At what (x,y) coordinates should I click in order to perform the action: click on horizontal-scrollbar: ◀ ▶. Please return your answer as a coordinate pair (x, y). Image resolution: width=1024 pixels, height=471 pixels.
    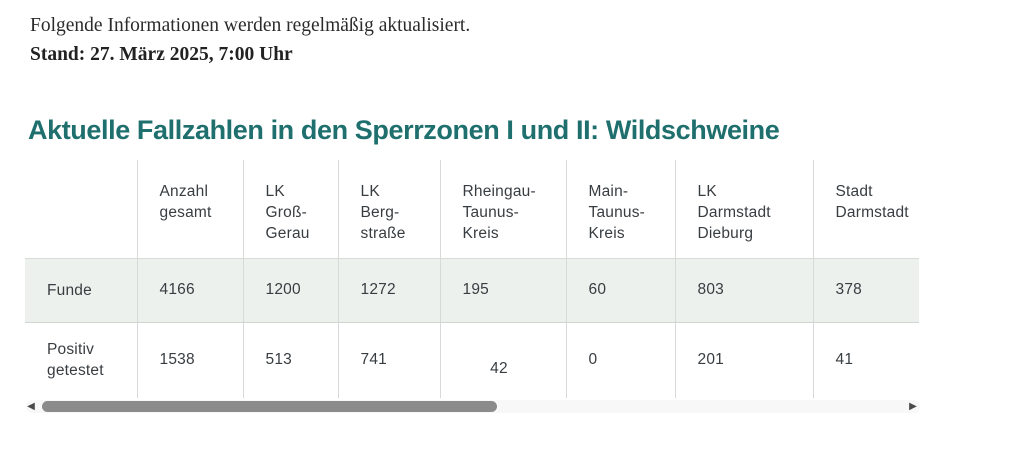
    Looking at the image, I should click on (473, 406).